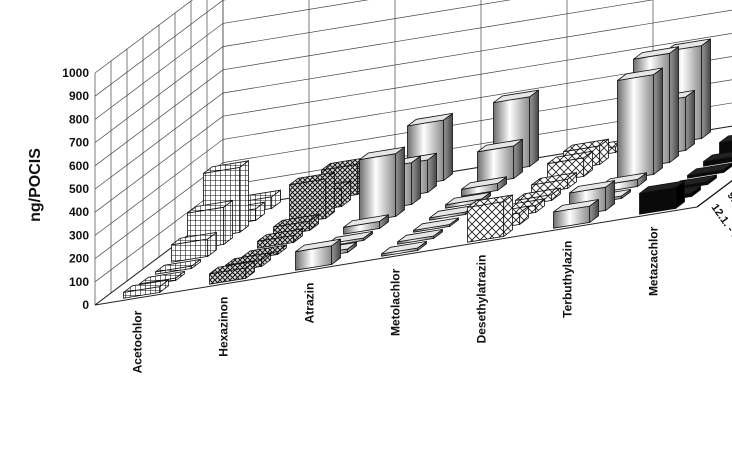 Image resolution: width=732 pixels, height=470 pixels. What do you see at coordinates (79, 166) in the screenshot?
I see `y-tick-label: 600` at bounding box center [79, 166].